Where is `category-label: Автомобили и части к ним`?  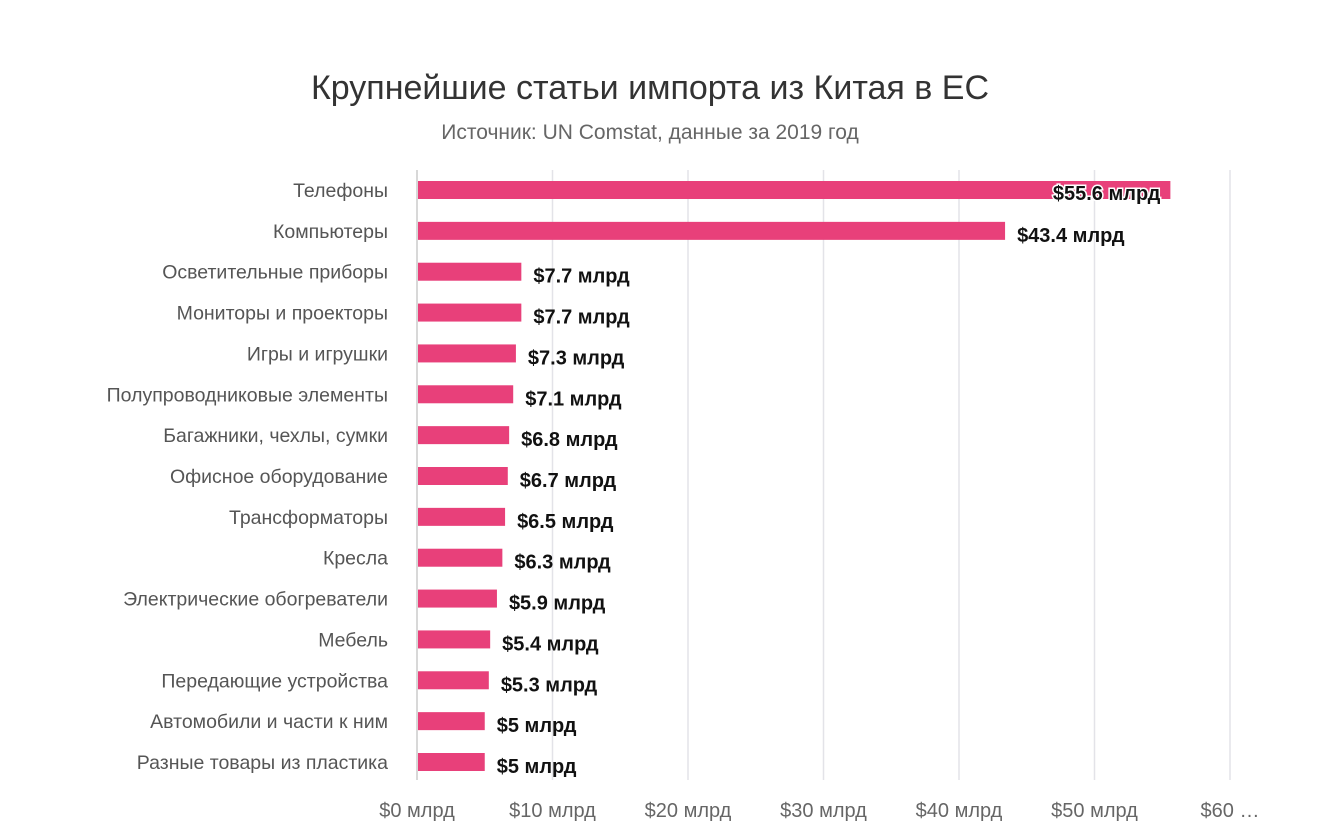
category-label: Автомобили и части к ним is located at coordinates (269, 722).